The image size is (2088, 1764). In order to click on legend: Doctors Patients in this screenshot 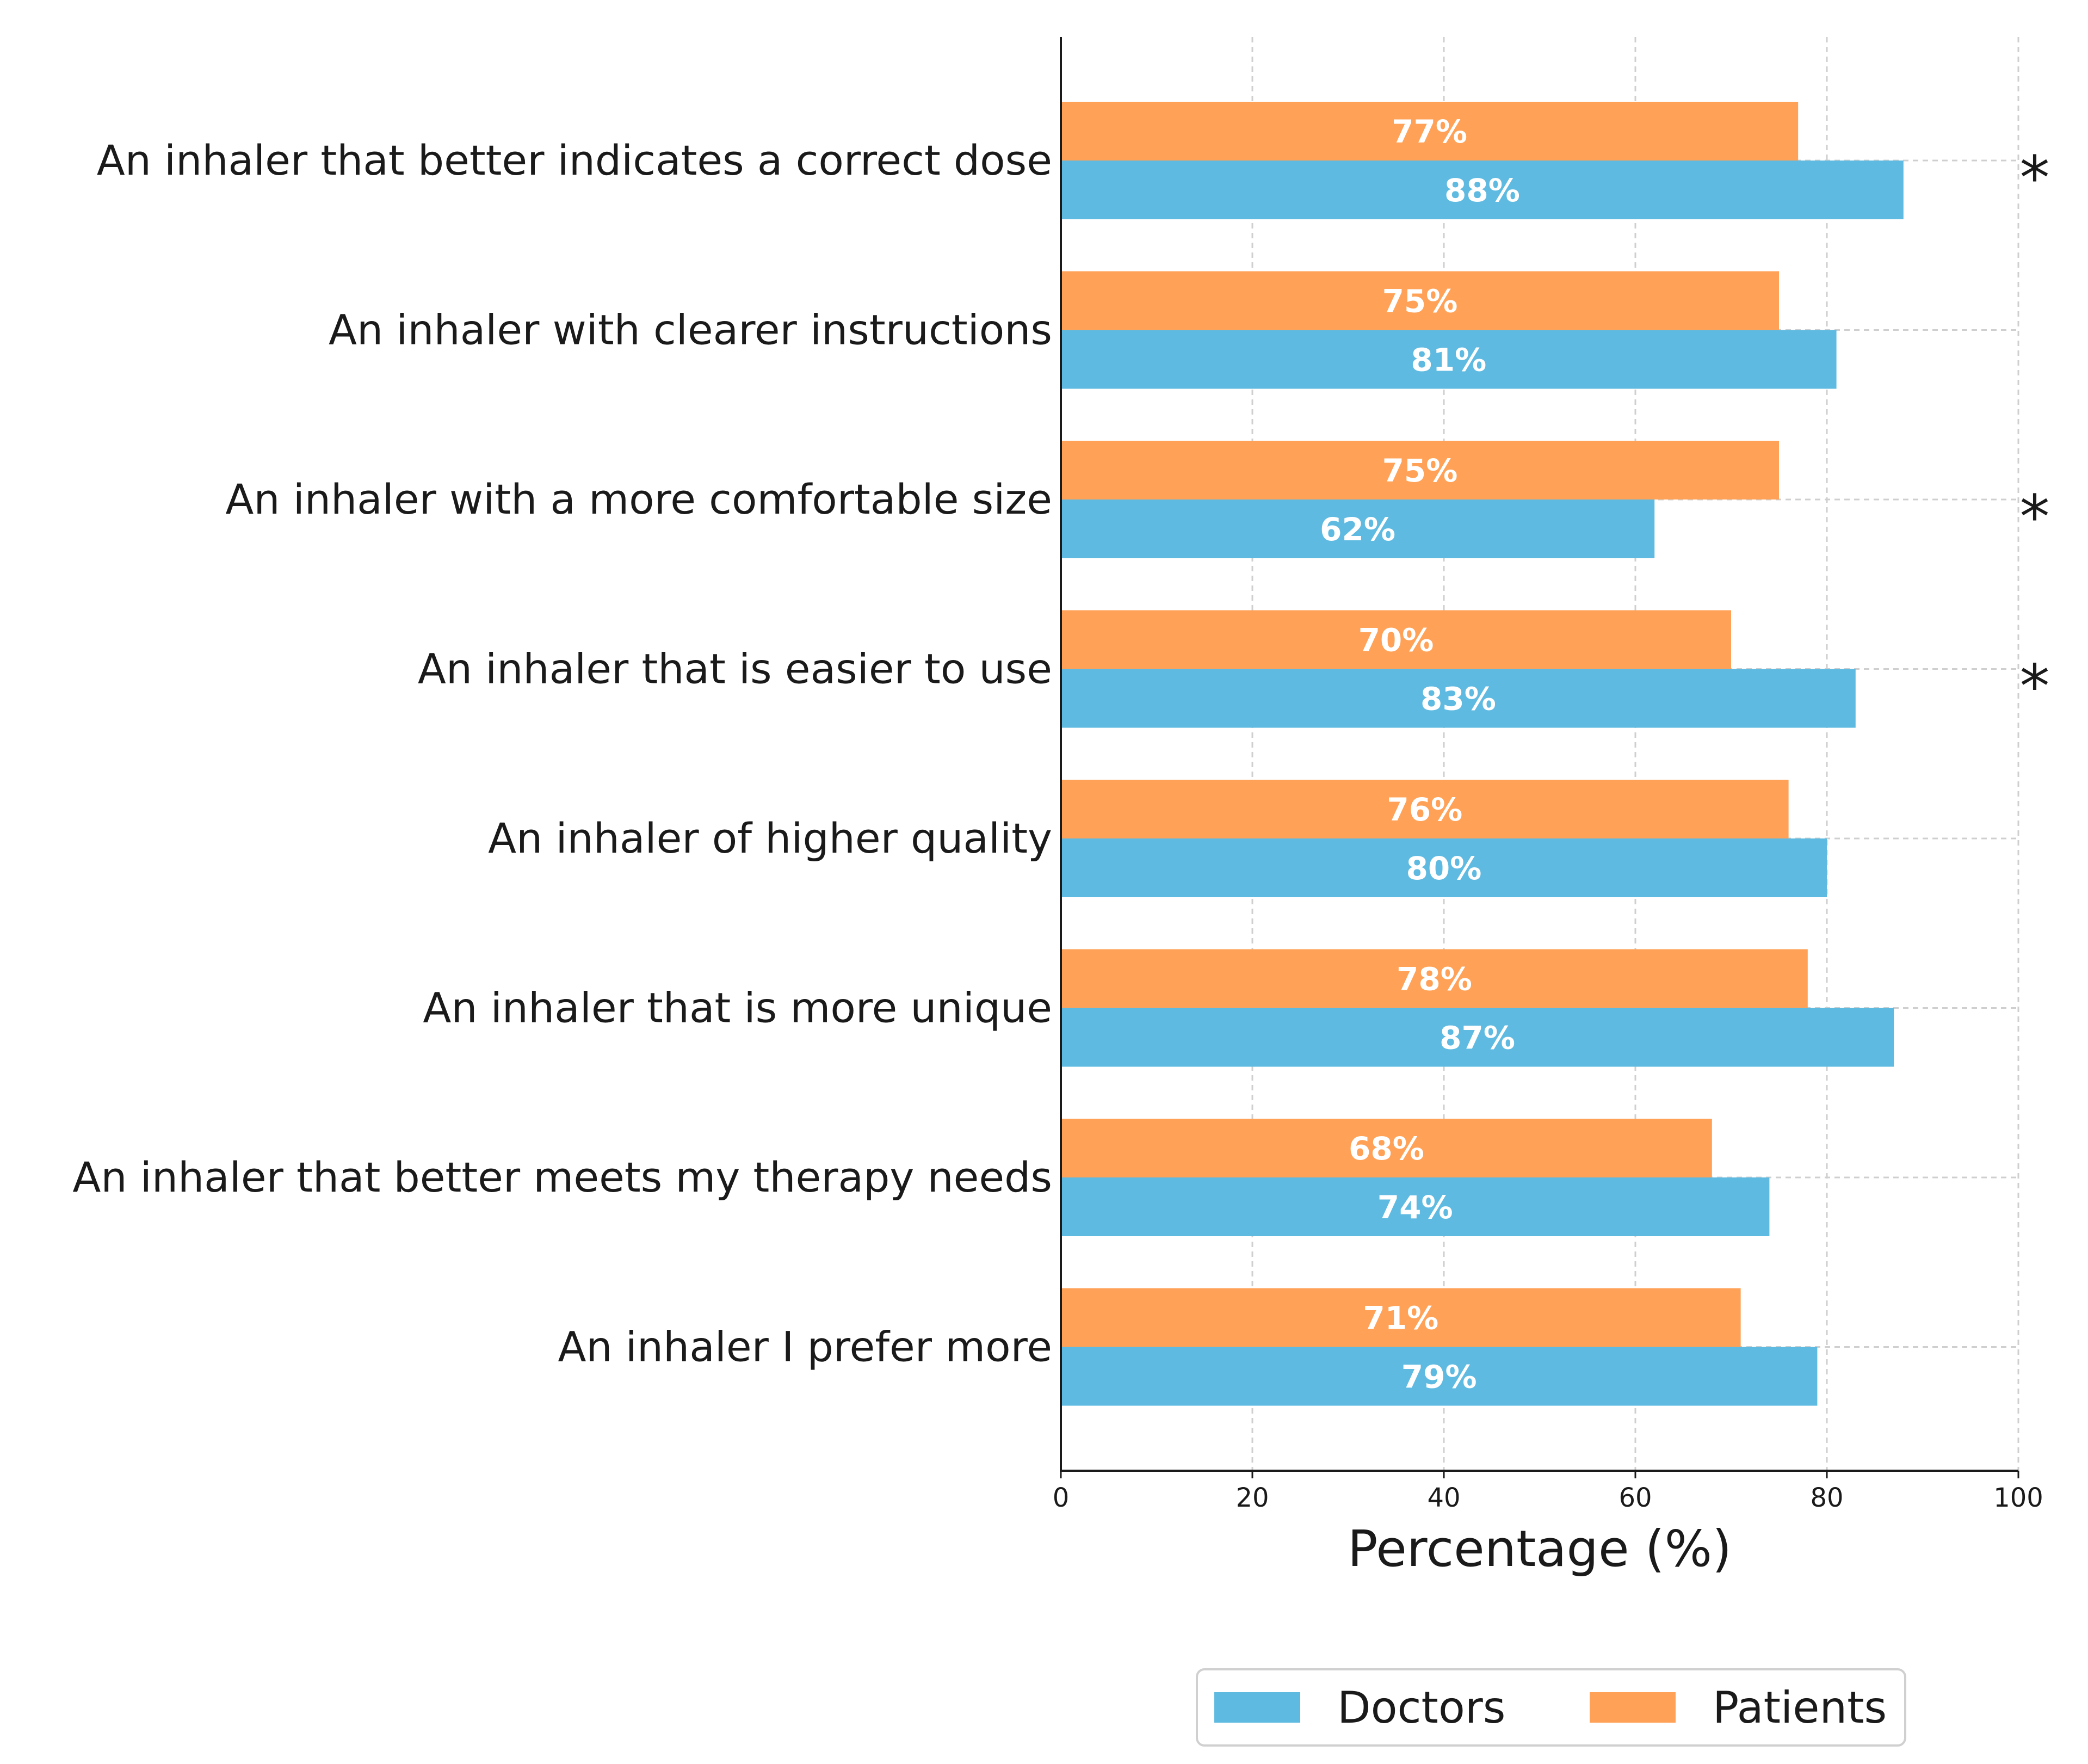, I will do `click(1551, 1707)`.